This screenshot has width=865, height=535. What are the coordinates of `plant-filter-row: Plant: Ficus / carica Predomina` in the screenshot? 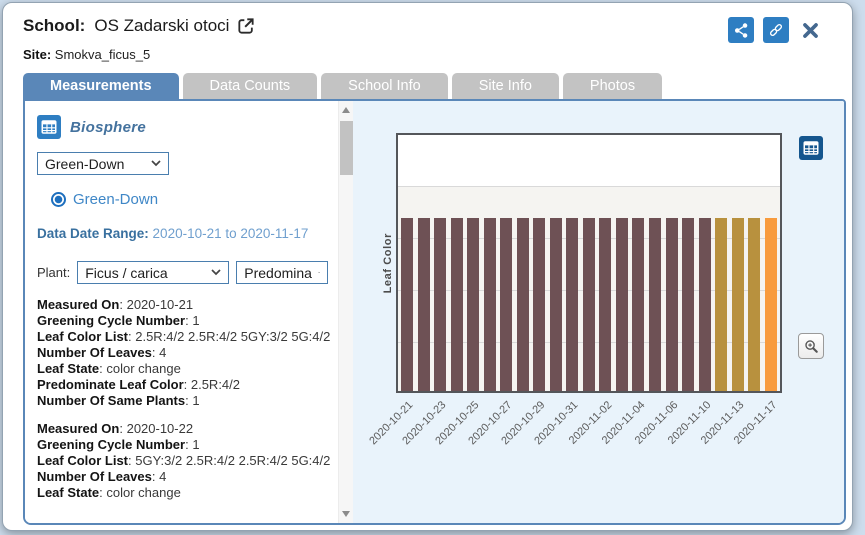 It's located at (184, 272).